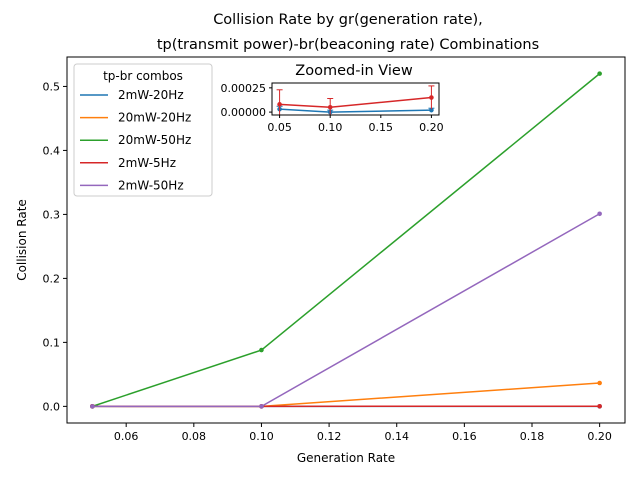 The width and height of the screenshot is (640, 480). What do you see at coordinates (52, 342) in the screenshot?
I see `y-tick-label: 0.1` at bounding box center [52, 342].